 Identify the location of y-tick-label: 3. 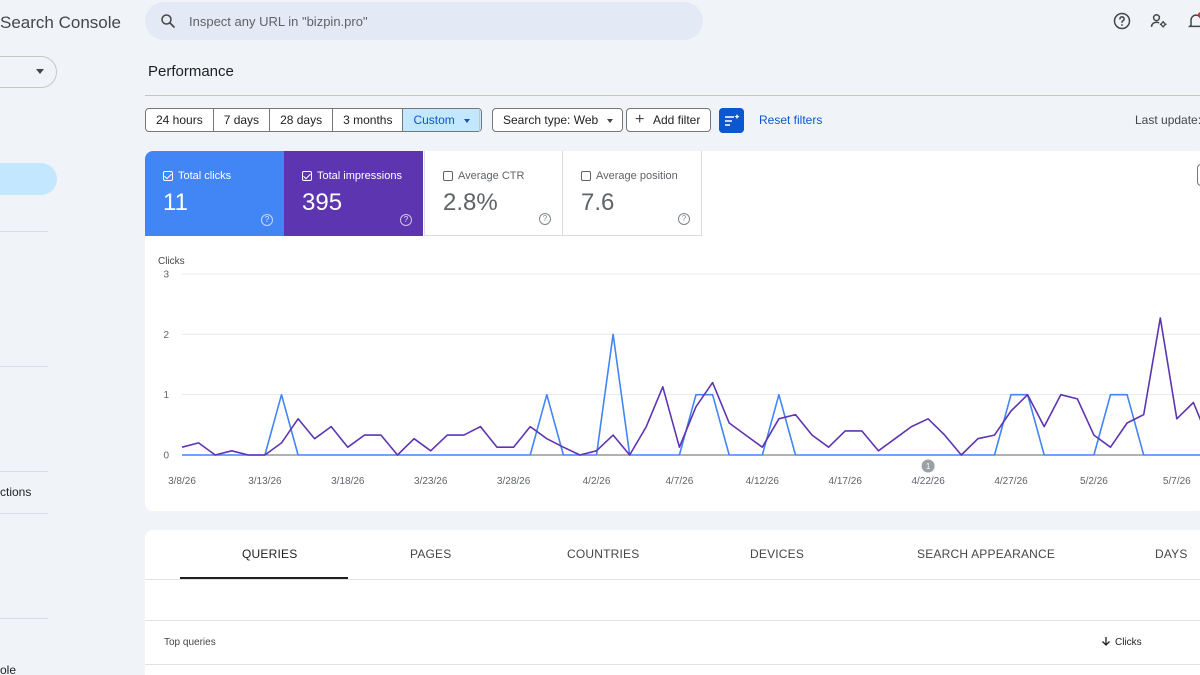
(166, 275).